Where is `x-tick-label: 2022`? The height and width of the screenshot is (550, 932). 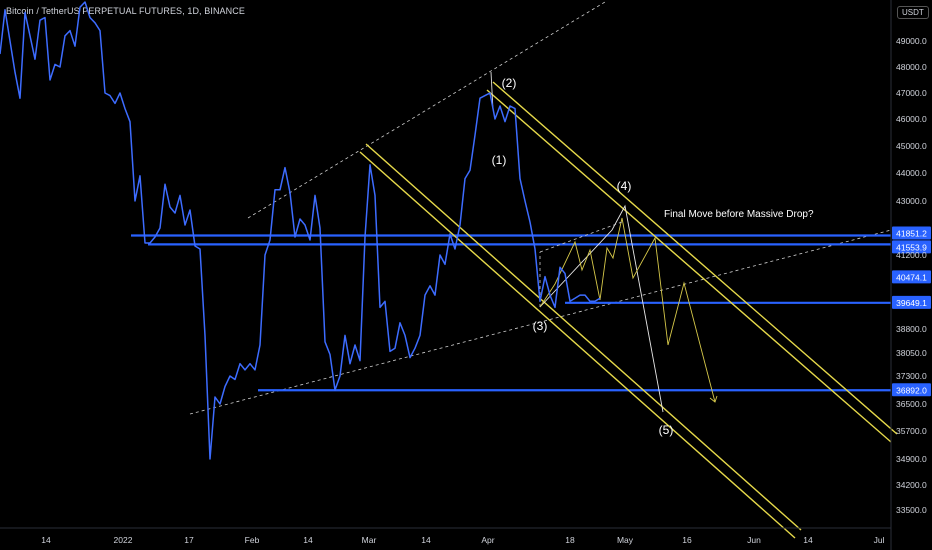
x-tick-label: 2022 is located at coordinates (123, 540).